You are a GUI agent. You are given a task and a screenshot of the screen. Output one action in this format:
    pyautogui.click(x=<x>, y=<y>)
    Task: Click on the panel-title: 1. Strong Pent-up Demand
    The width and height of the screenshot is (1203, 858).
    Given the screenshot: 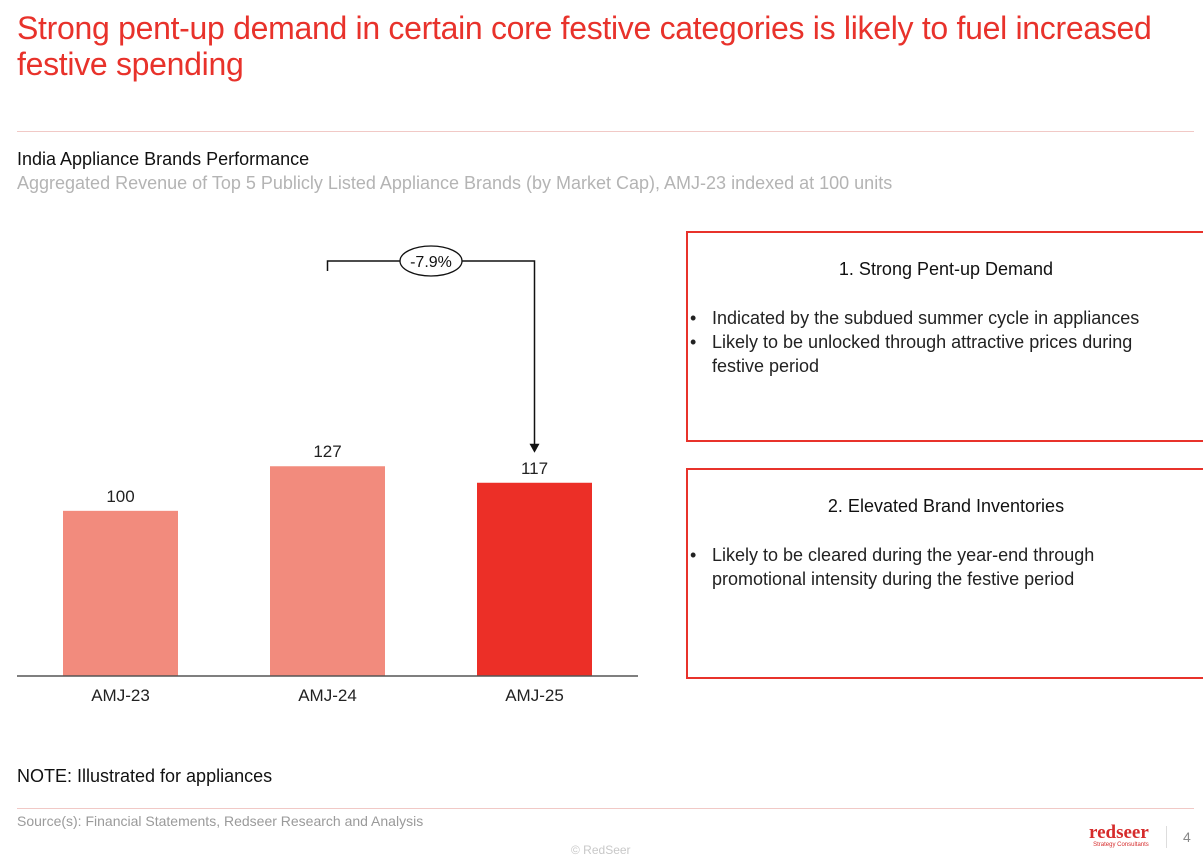 What is the action you would take?
    pyautogui.click(x=946, y=269)
    